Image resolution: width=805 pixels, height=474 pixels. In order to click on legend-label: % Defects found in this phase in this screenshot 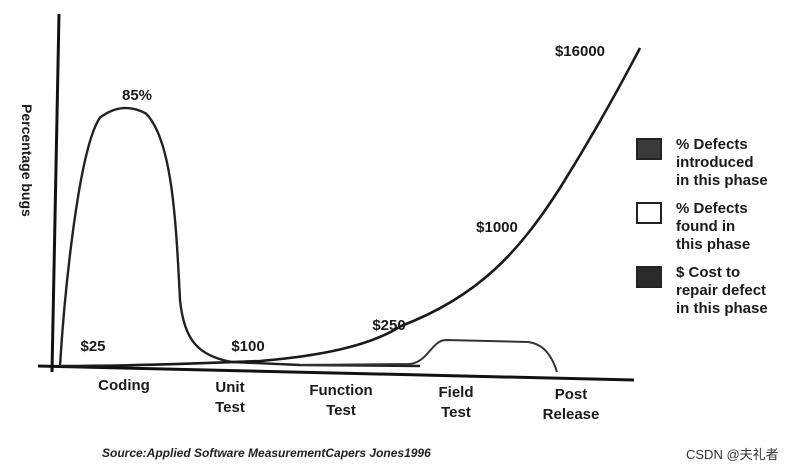, I will do `click(713, 226)`.